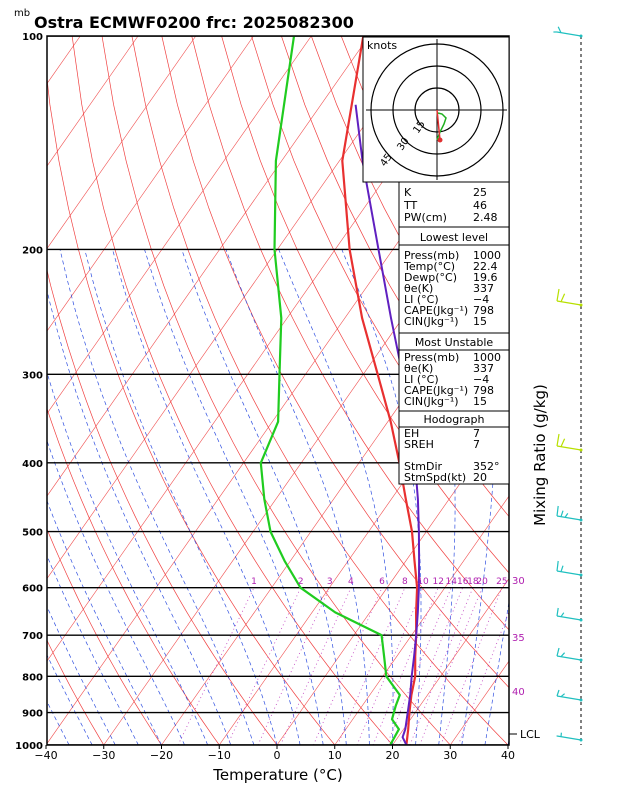 The image size is (618, 800). What do you see at coordinates (22, 13) in the screenshot?
I see `units-label: mb` at bounding box center [22, 13].